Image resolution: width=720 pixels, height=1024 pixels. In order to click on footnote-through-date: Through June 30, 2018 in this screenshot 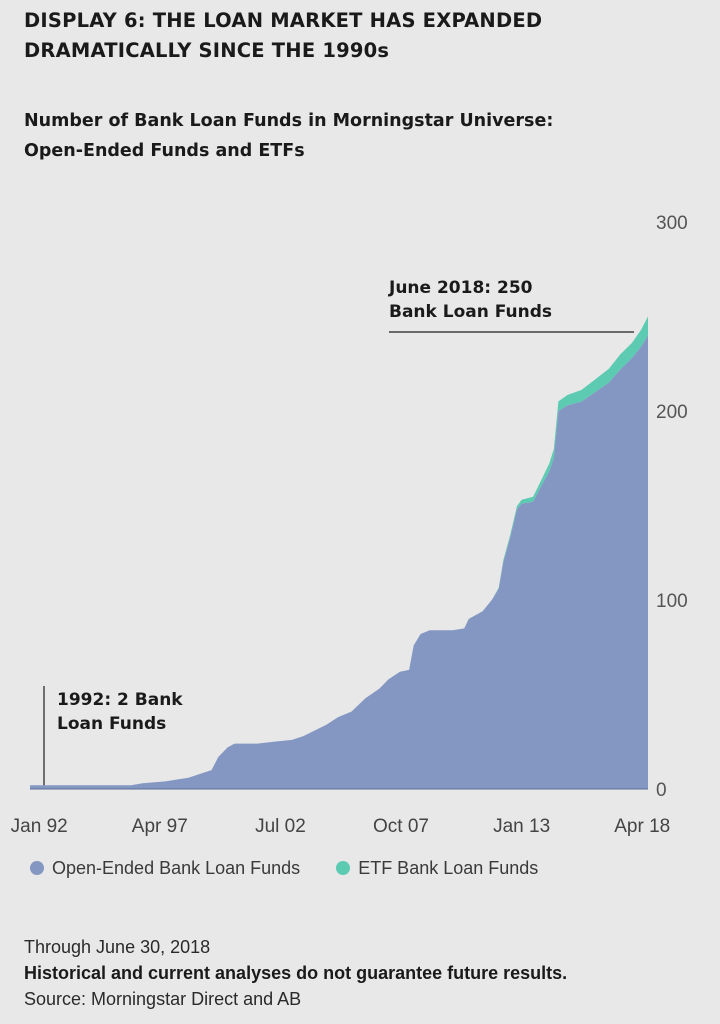, I will do `click(117, 947)`.